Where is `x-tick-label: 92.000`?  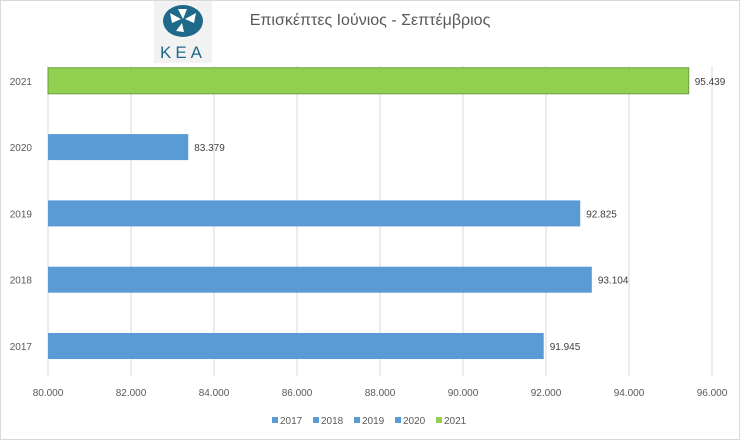
x-tick-label: 92.000 is located at coordinates (546, 393).